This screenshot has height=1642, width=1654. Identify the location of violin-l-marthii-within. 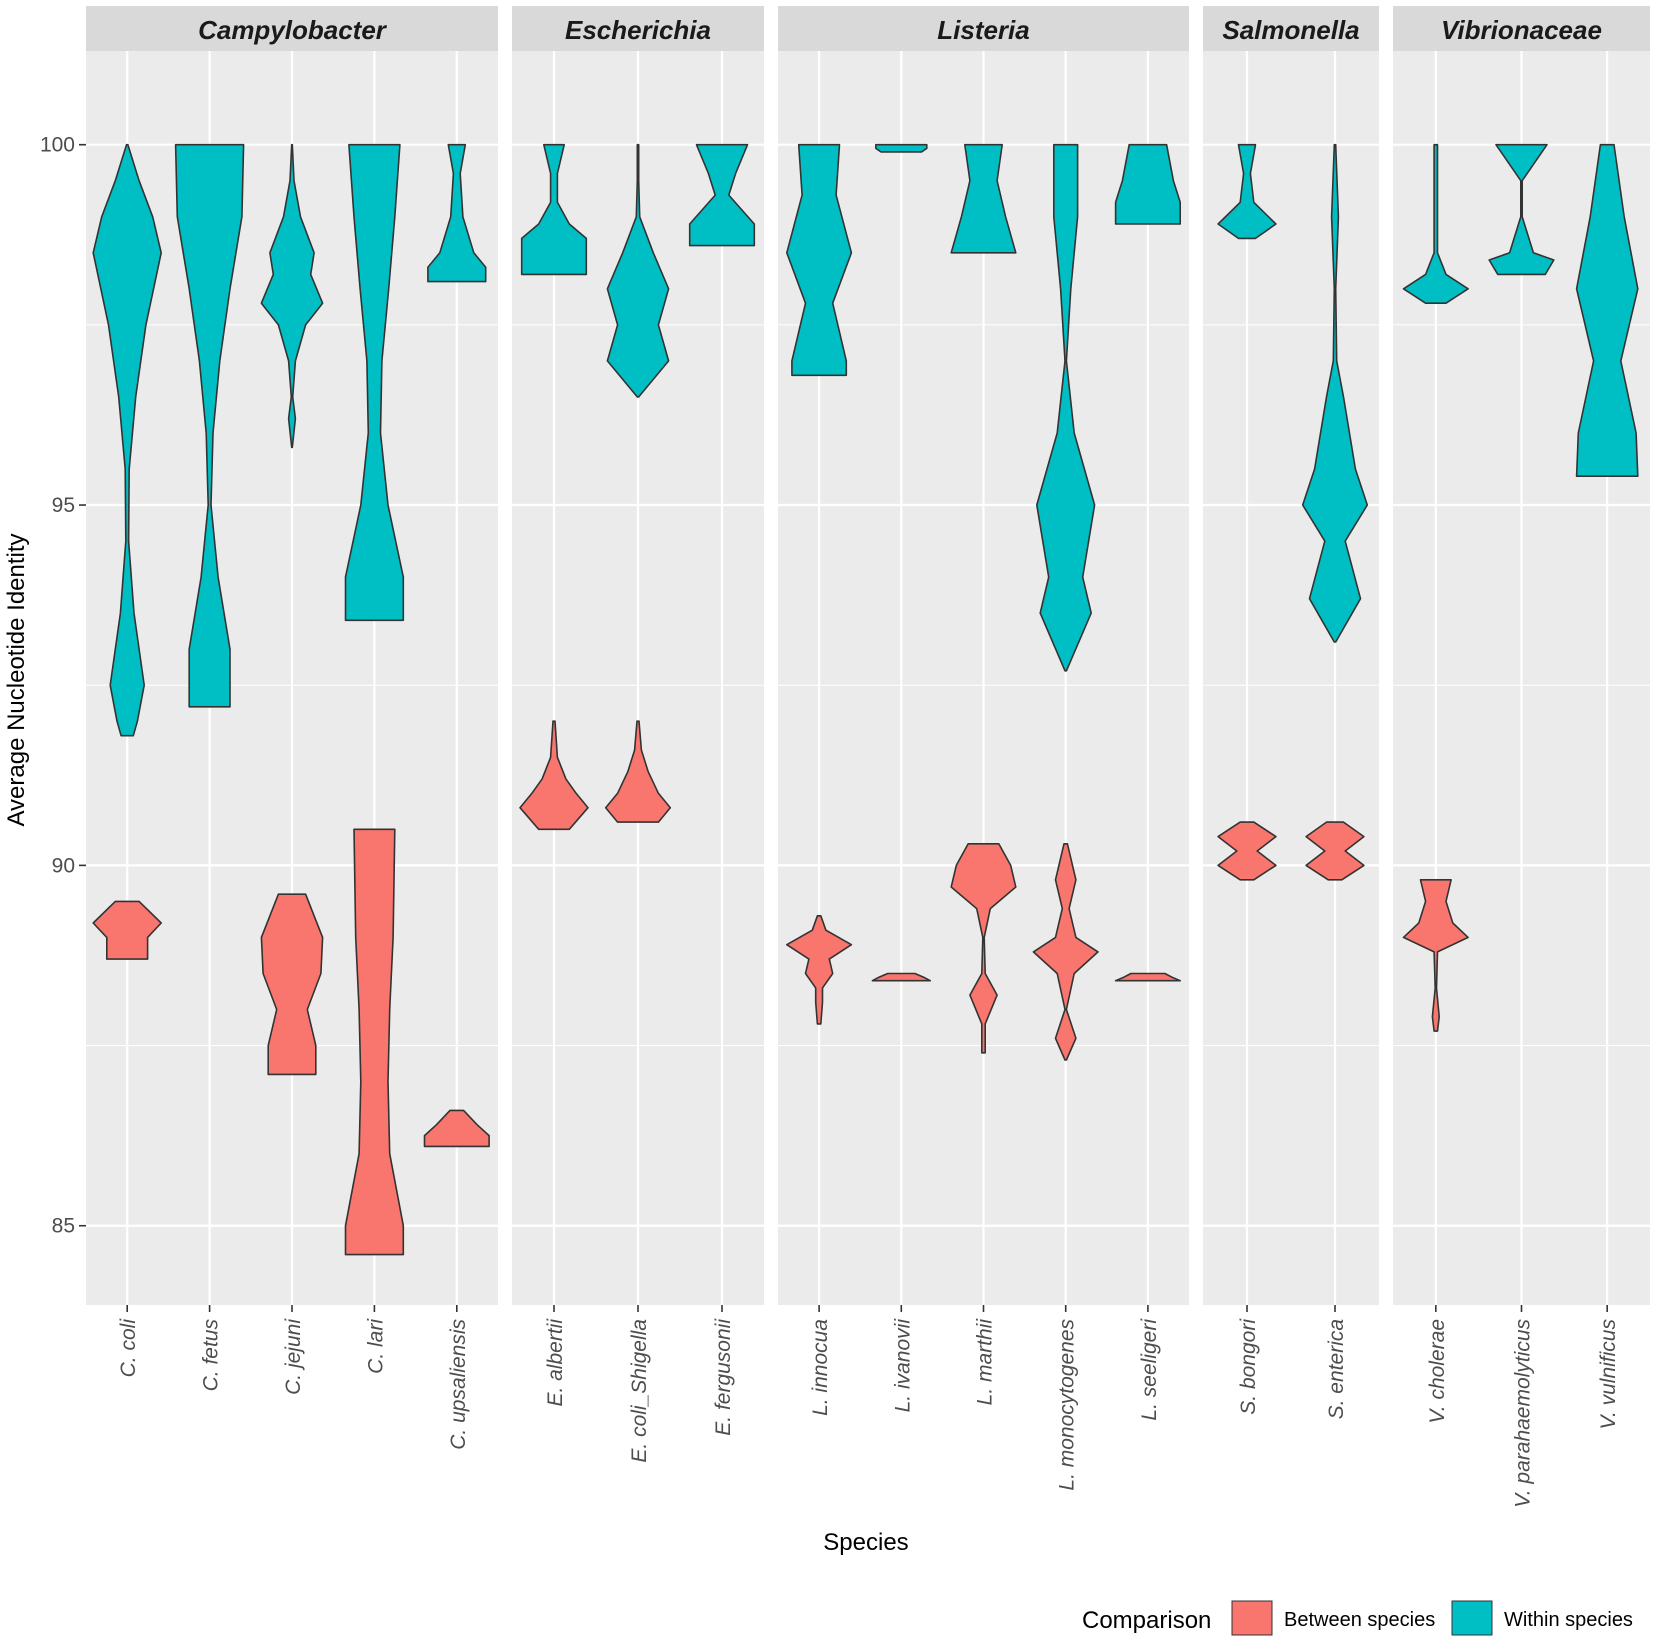
(983, 198).